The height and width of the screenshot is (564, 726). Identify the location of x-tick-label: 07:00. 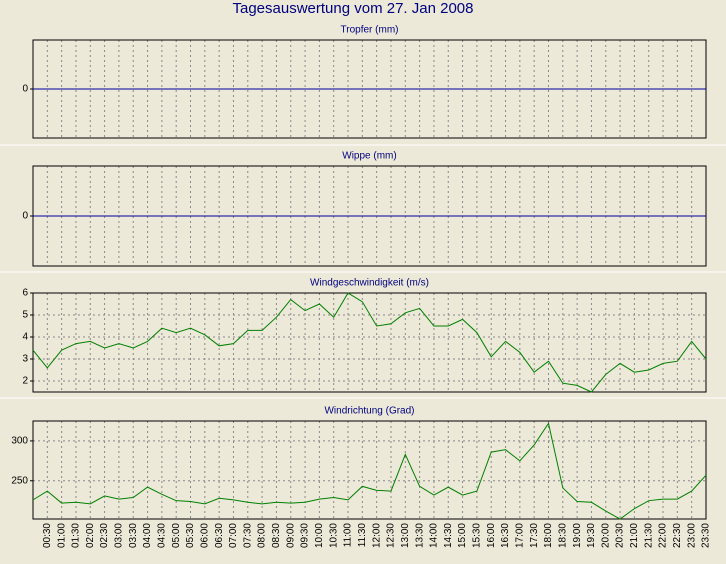
(233, 535).